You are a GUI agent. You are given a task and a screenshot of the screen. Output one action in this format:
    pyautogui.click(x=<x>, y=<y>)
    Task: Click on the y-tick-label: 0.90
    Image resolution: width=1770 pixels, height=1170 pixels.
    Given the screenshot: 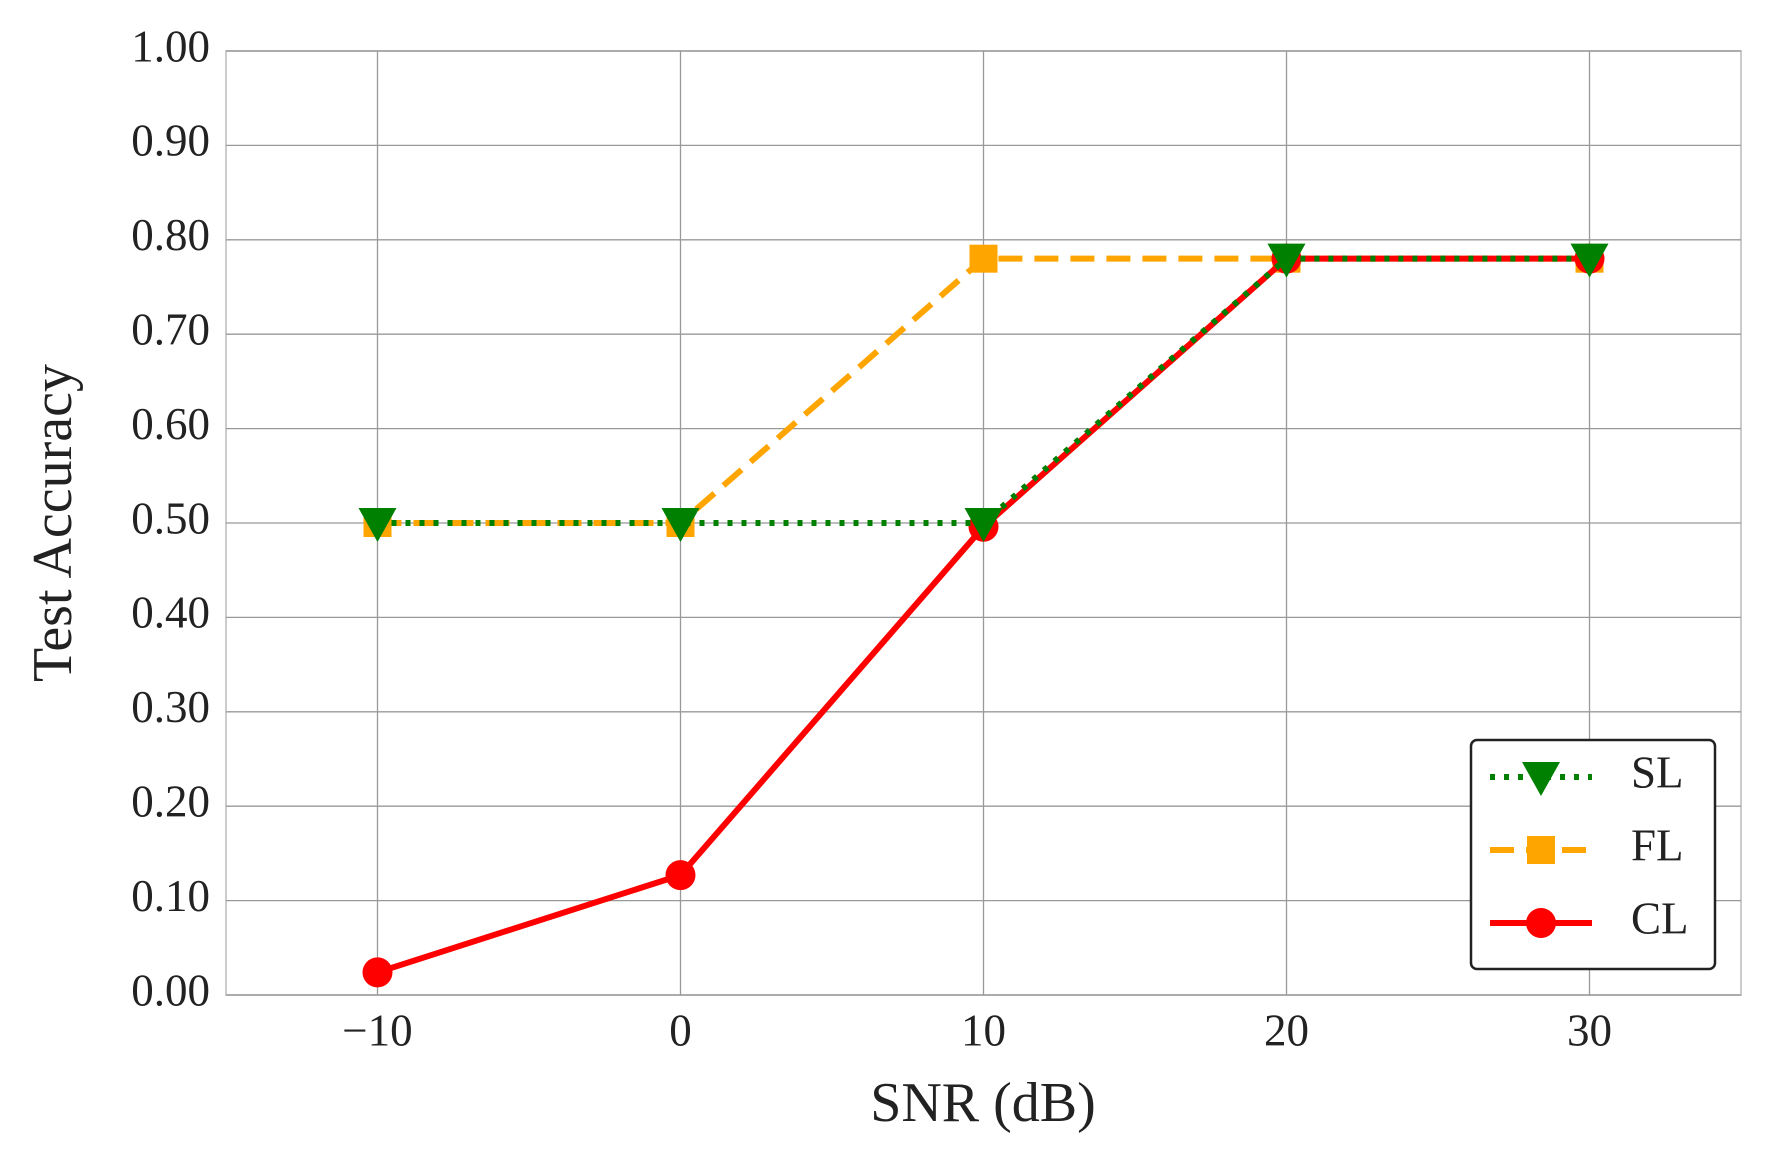 What is the action you would take?
    pyautogui.click(x=170, y=141)
    